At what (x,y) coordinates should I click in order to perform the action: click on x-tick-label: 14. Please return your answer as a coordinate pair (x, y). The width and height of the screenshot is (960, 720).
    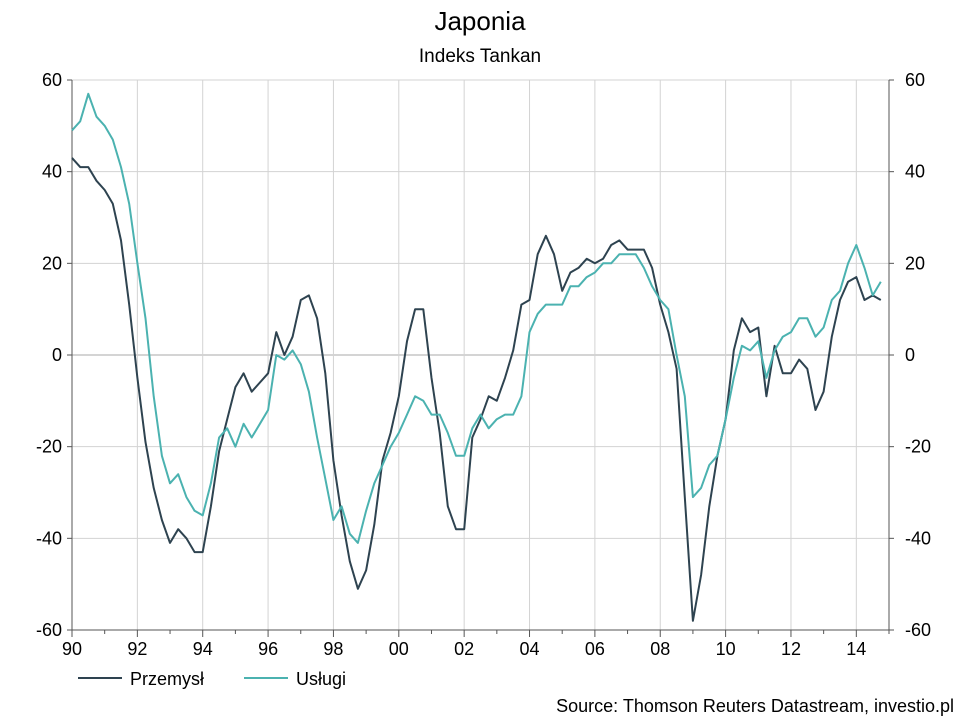
    Looking at the image, I should click on (856, 649).